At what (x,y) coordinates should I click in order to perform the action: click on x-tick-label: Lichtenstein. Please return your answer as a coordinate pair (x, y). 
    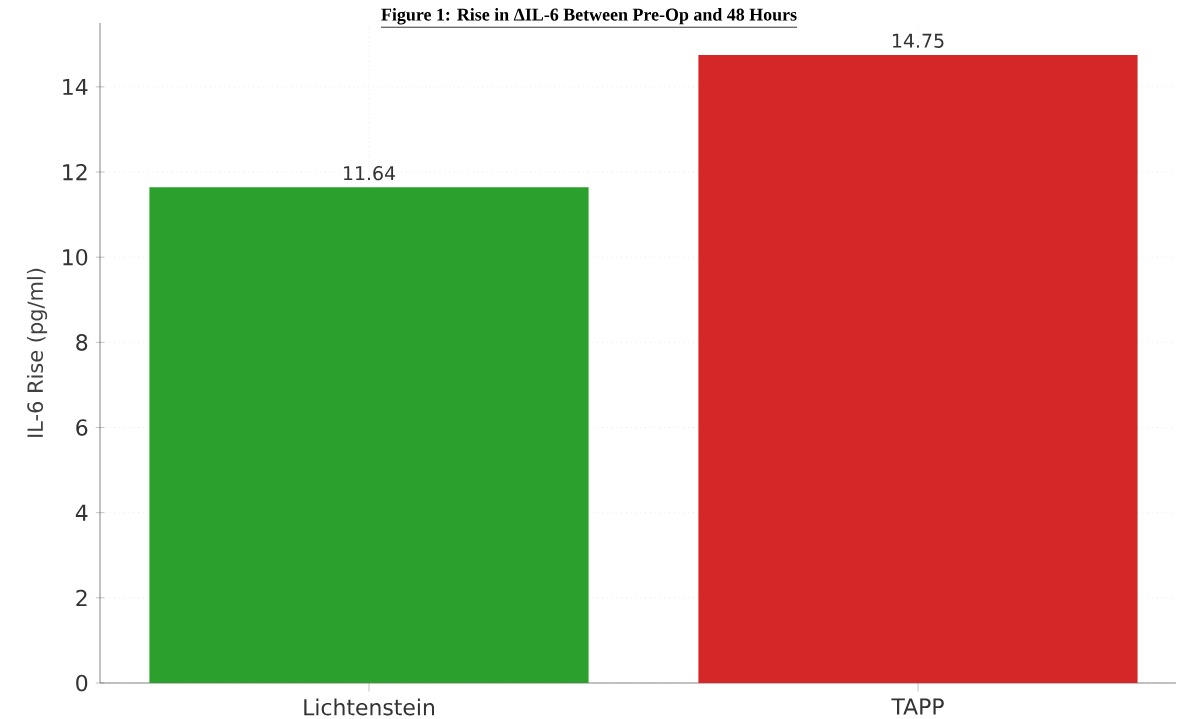
    Looking at the image, I should click on (369, 707).